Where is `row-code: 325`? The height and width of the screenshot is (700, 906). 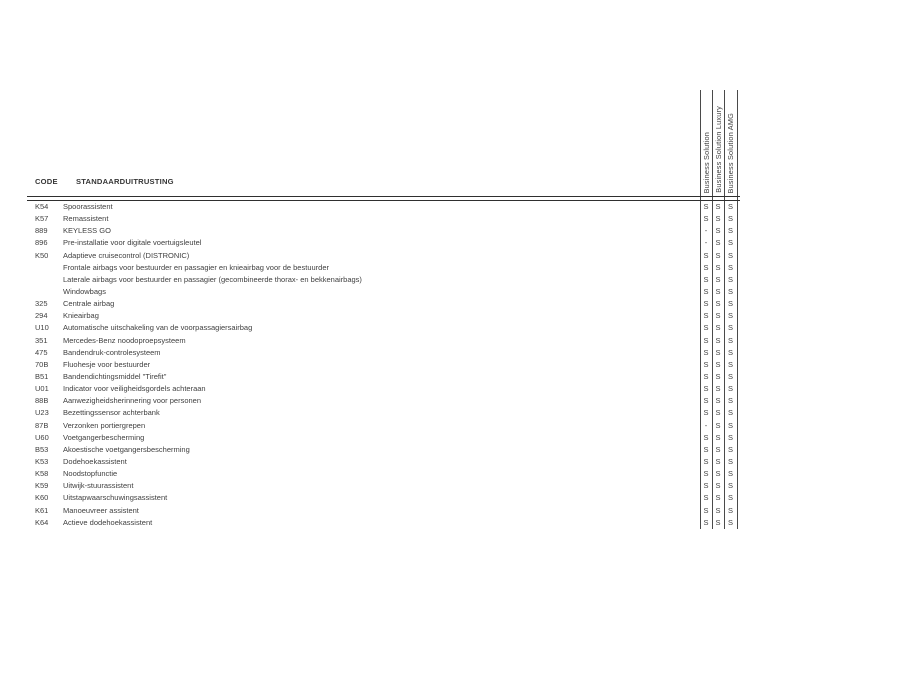
row-code: 325 is located at coordinates (41, 304).